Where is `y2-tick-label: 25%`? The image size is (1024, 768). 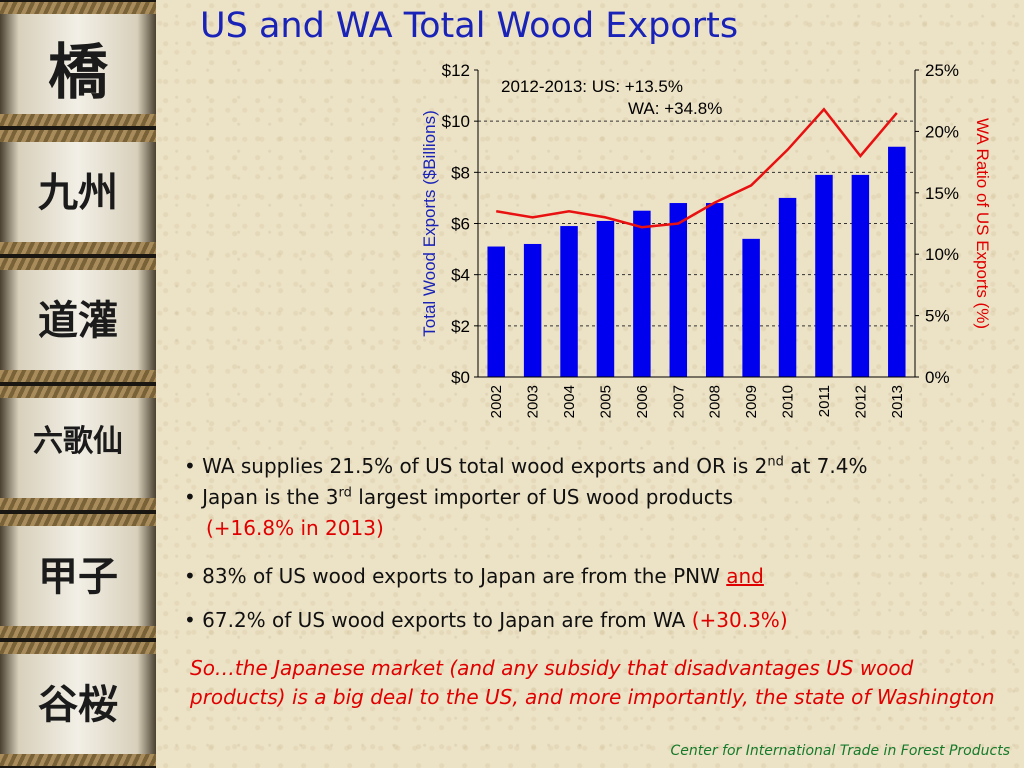
y2-tick-label: 25% is located at coordinates (942, 70).